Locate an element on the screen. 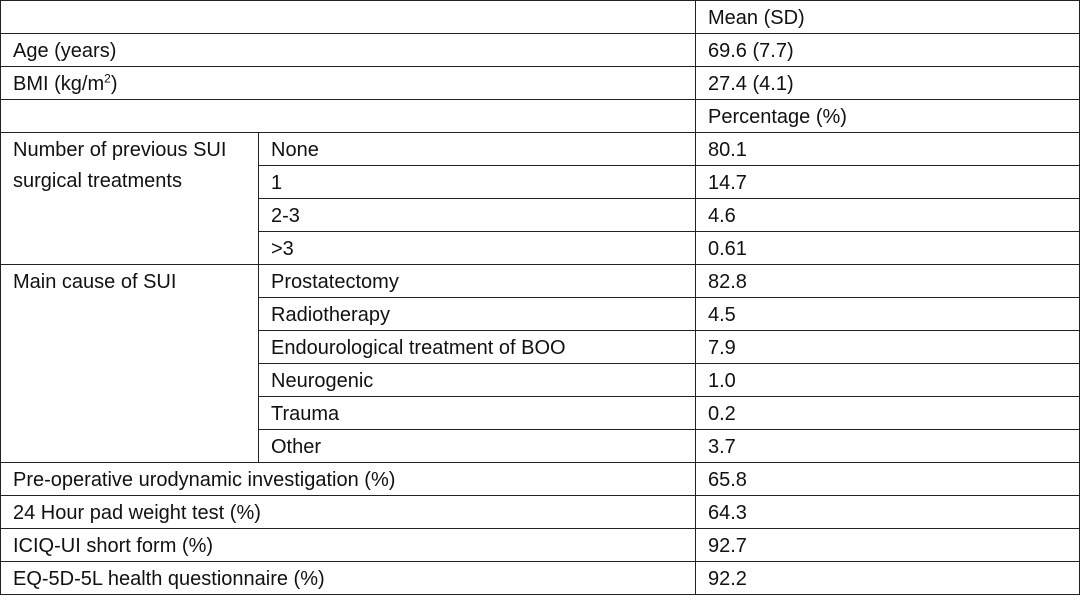 The width and height of the screenshot is (1080, 597). table-row: Mean (SD) is located at coordinates (540, 17).